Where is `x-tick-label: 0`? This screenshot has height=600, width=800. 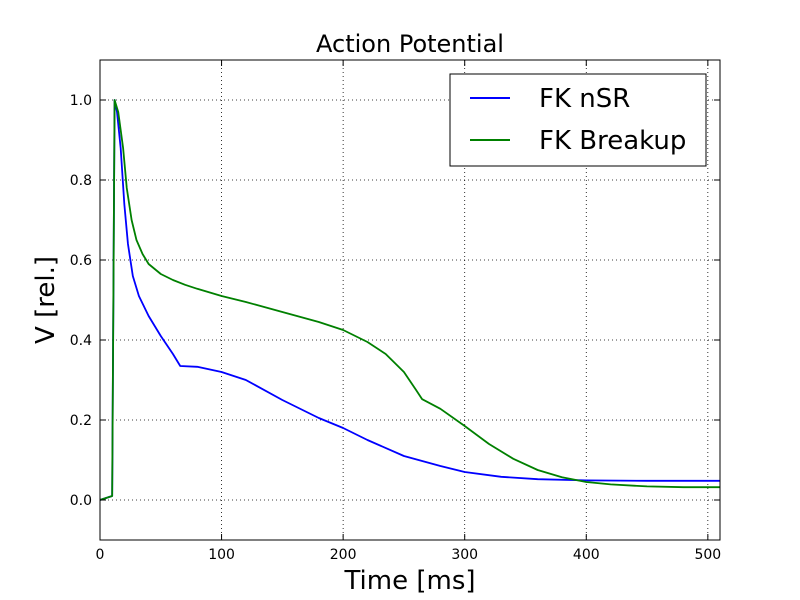
x-tick-label: 0 is located at coordinates (100, 555).